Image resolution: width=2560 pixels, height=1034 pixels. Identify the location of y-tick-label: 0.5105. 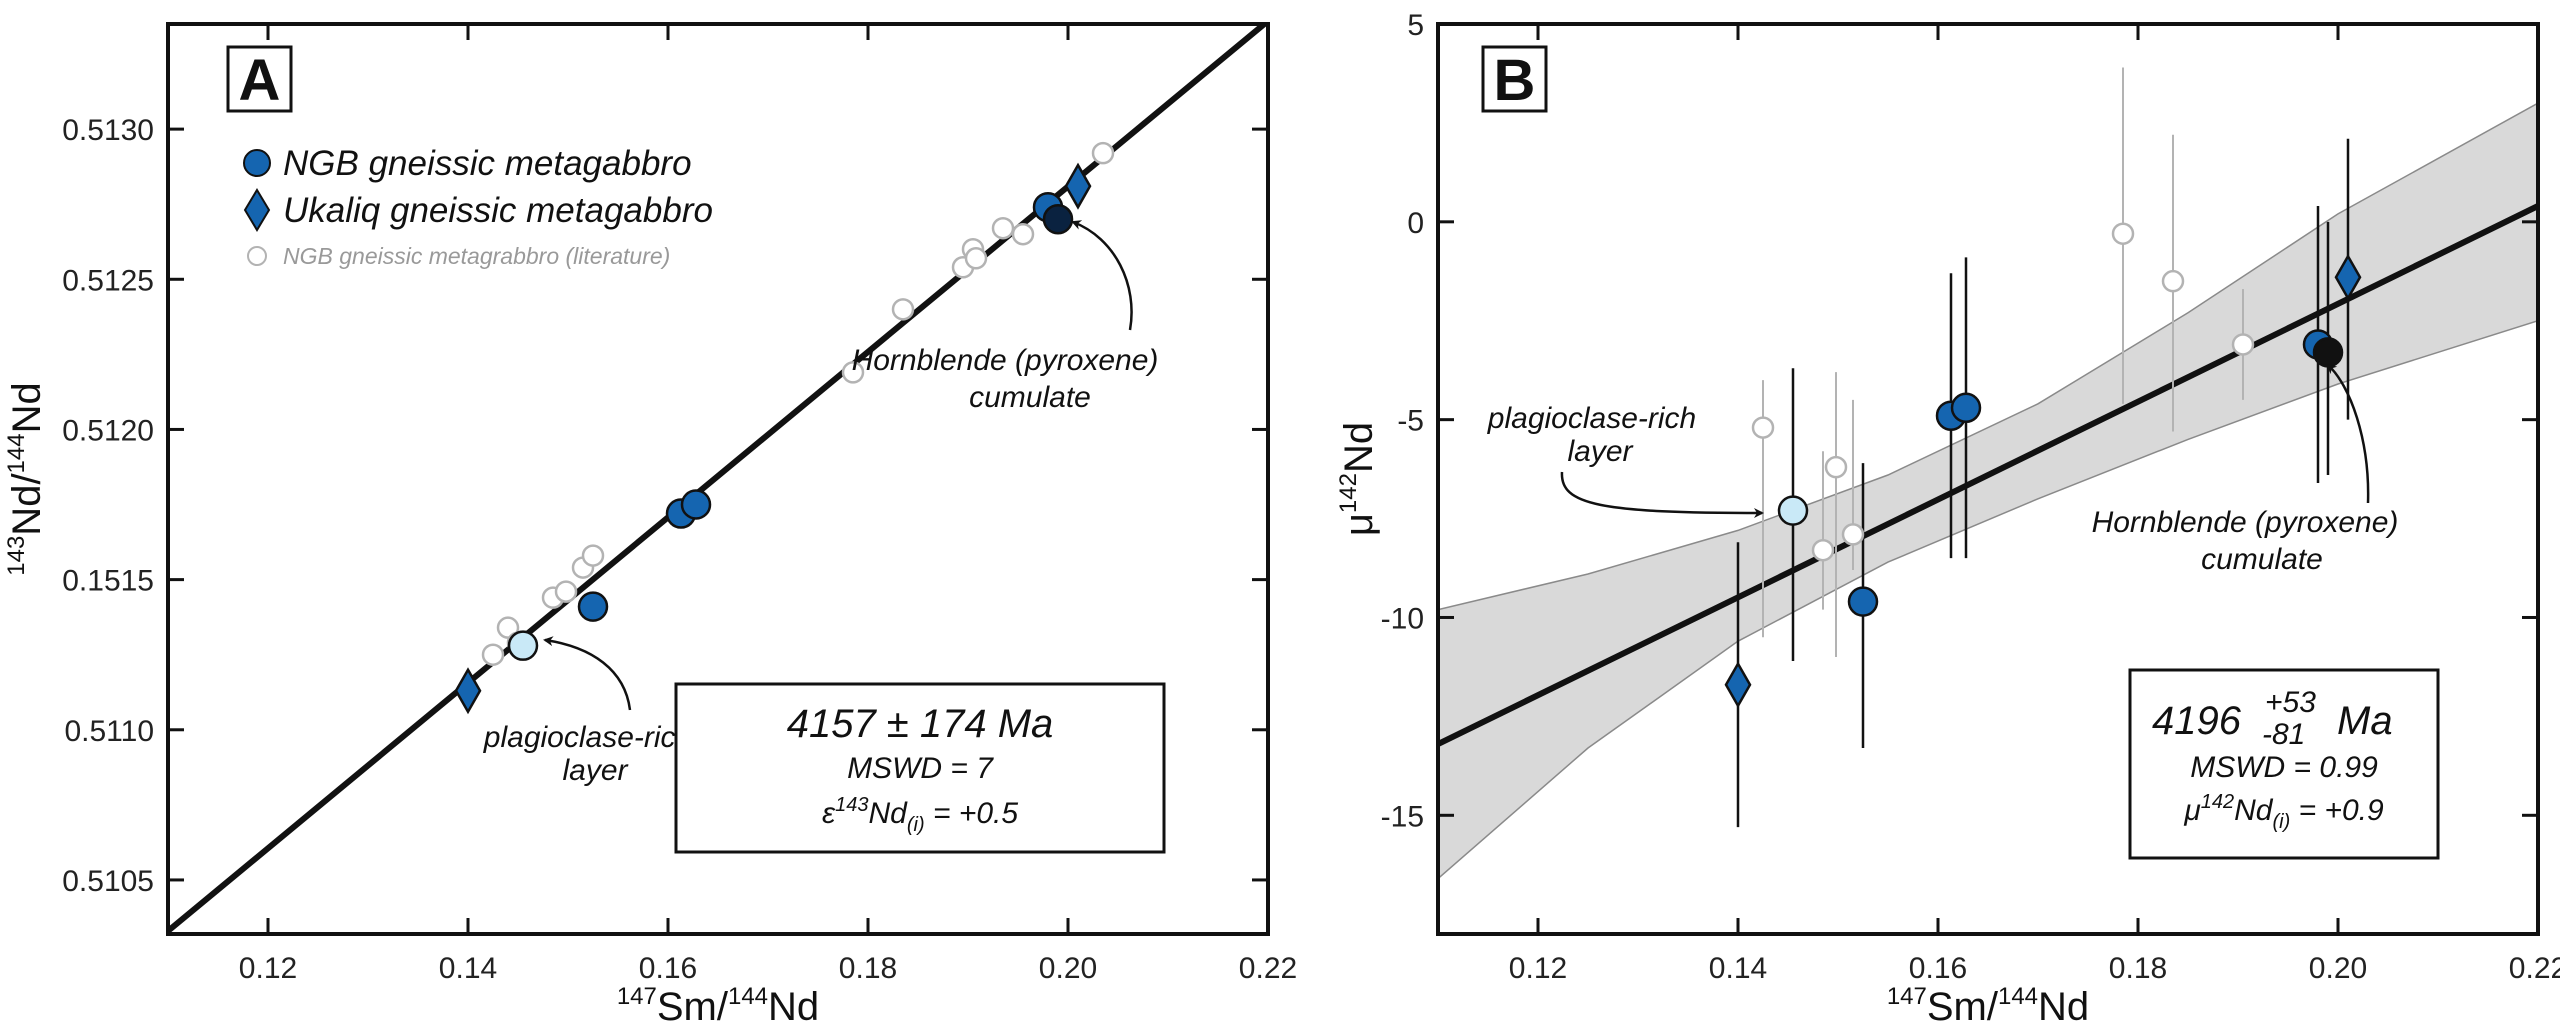
(108, 881).